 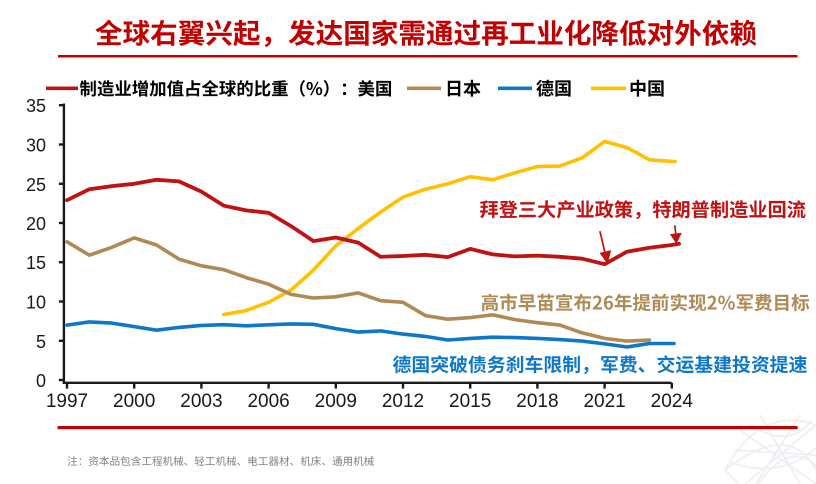 I want to click on svg-text: 2021, so click(x=604, y=401).